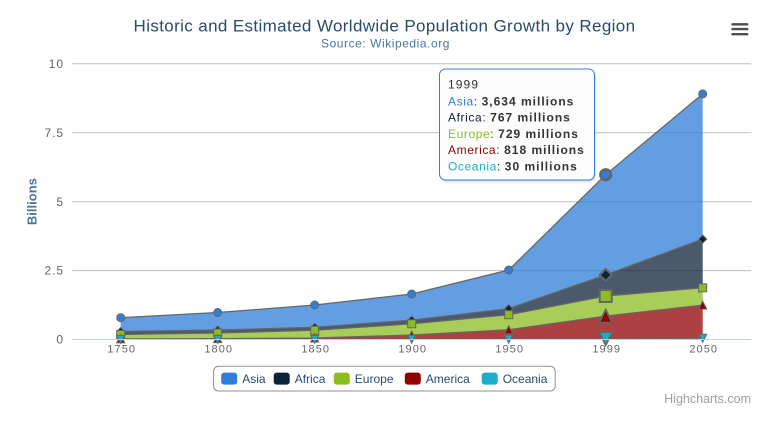 This screenshot has width=769, height=421. I want to click on svg-text: America: 818 millions, so click(516, 150).